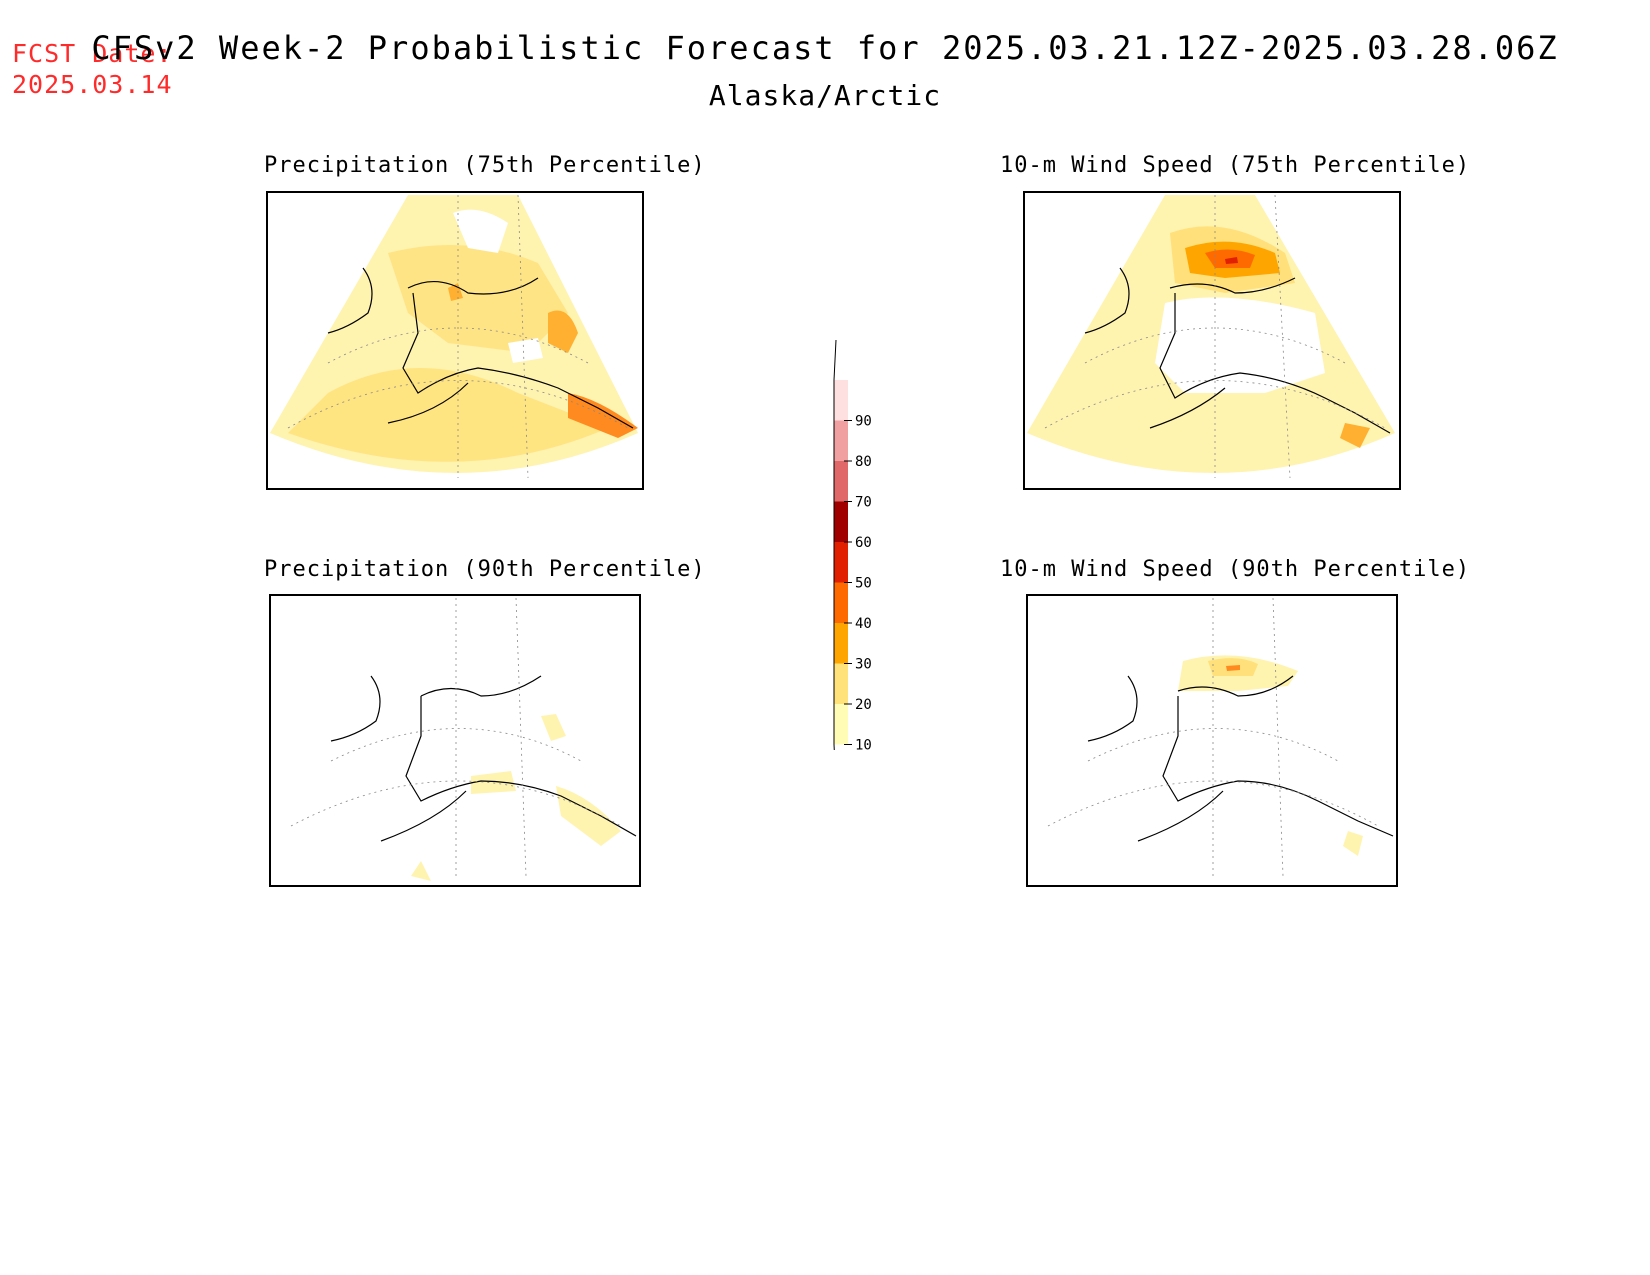  I want to click on shading-20-south, so click(448, 415).